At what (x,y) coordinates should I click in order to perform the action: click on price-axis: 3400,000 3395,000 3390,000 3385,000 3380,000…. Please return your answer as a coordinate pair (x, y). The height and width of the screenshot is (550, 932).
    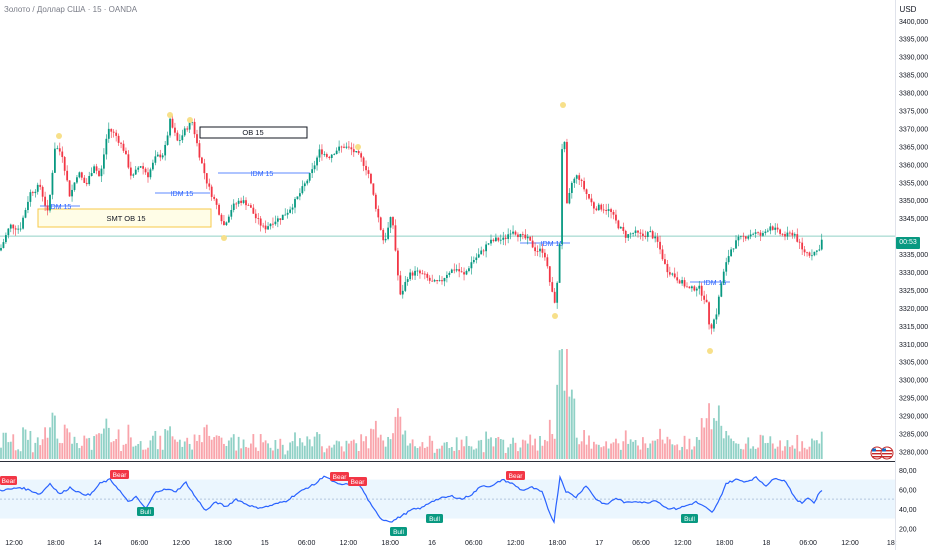
    Looking at the image, I should click on (913, 238).